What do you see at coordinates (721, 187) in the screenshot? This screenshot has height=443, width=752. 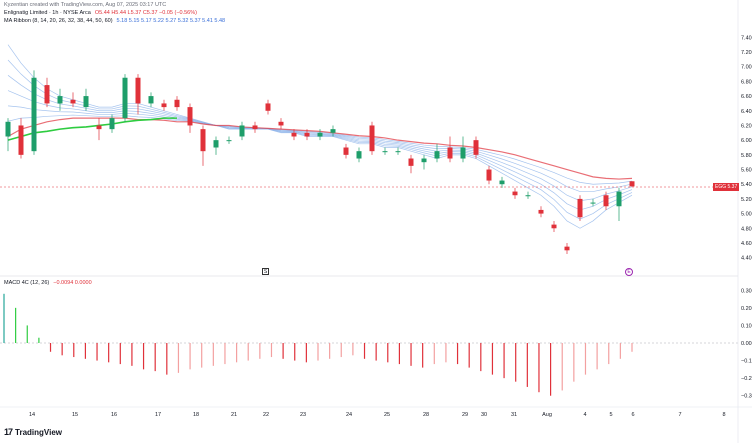 I see `price-tag-symbol: EGG` at bounding box center [721, 187].